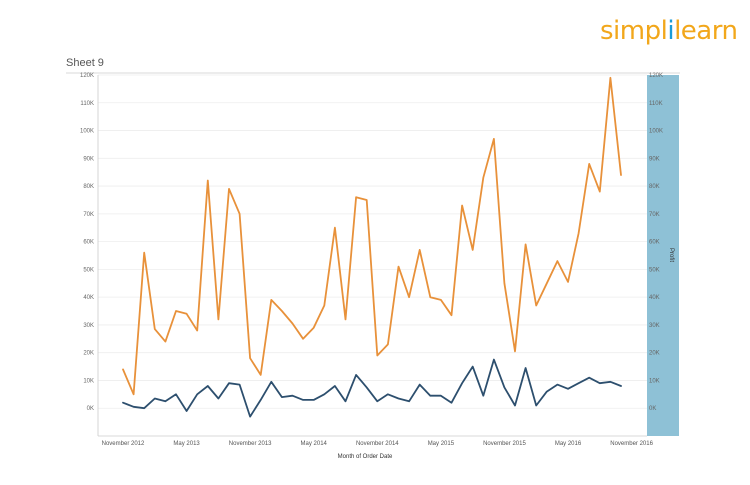 The width and height of the screenshot is (750, 485). I want to click on y-tick-label-right: 120K, so click(656, 76).